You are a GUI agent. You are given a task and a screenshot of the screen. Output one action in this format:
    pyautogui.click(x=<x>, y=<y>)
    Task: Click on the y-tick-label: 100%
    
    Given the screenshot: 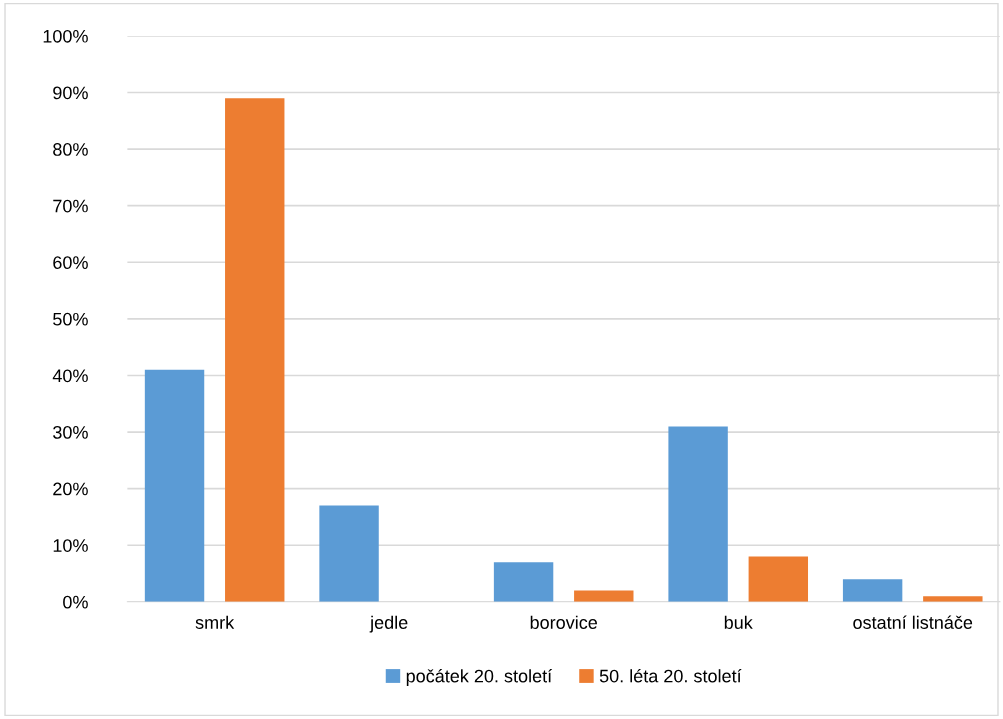 What is the action you would take?
    pyautogui.click(x=65, y=36)
    